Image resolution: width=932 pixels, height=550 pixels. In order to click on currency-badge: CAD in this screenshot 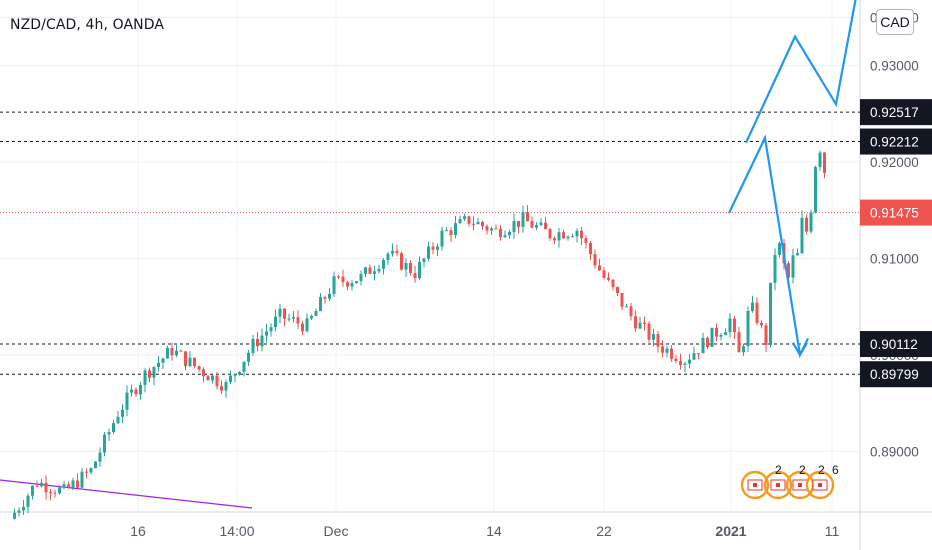, I will do `click(895, 22)`.